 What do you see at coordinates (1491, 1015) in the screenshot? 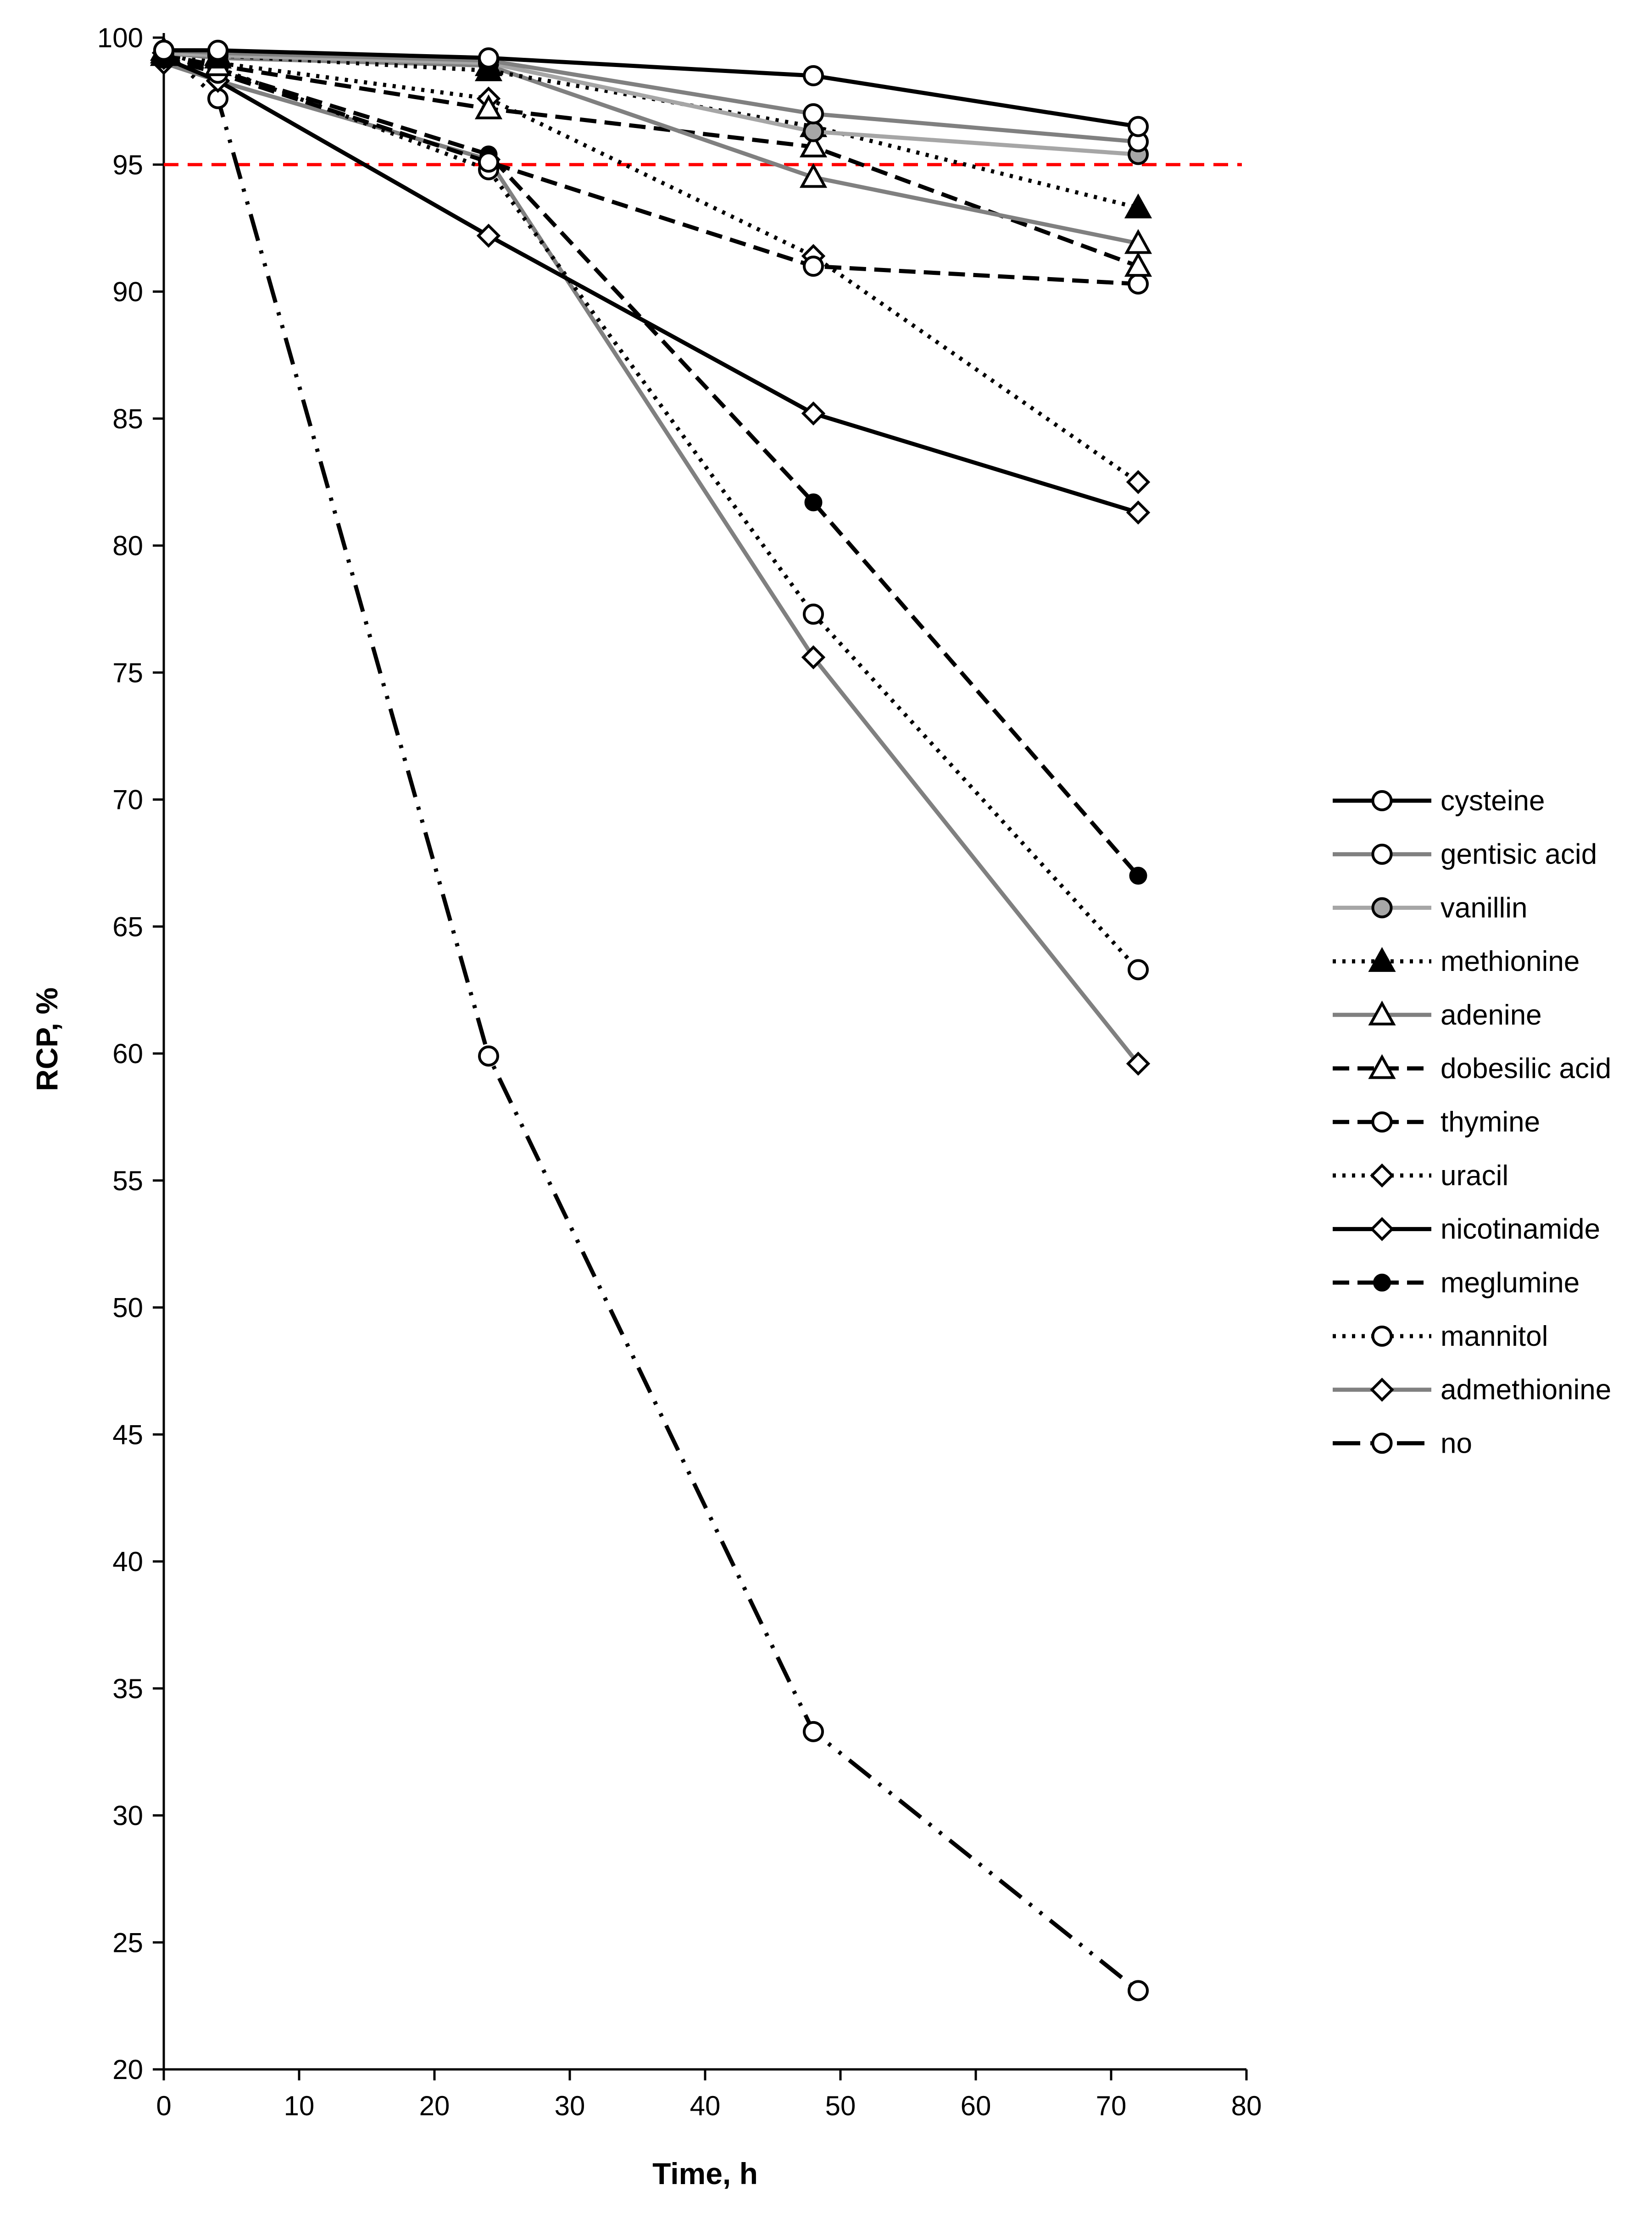
I see `legend-label: adenine` at bounding box center [1491, 1015].